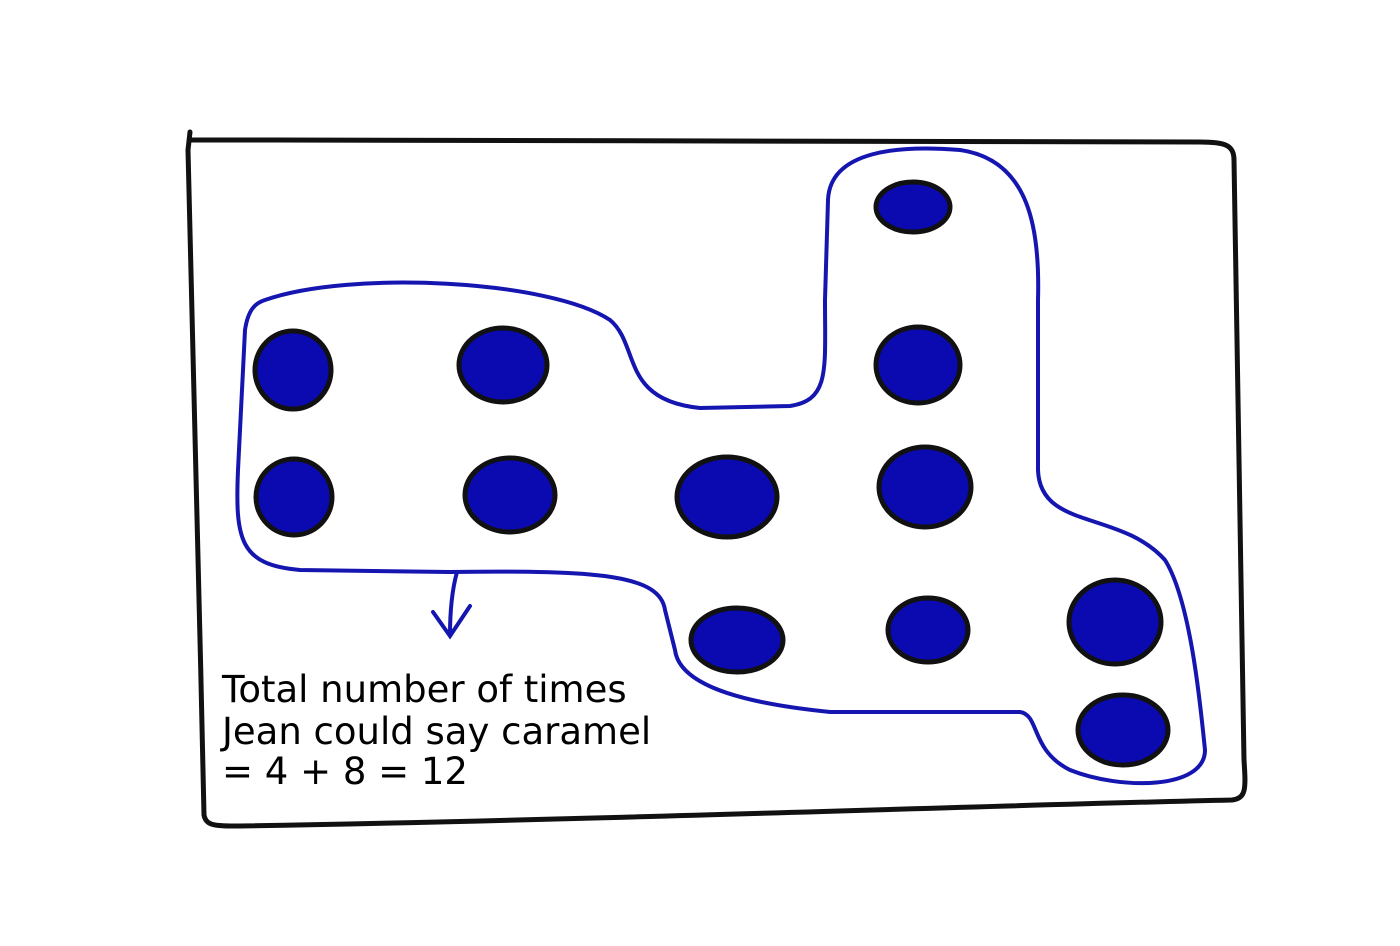 The image size is (1400, 946). What do you see at coordinates (424, 689) in the screenshot?
I see `note-line: Total number of times` at bounding box center [424, 689].